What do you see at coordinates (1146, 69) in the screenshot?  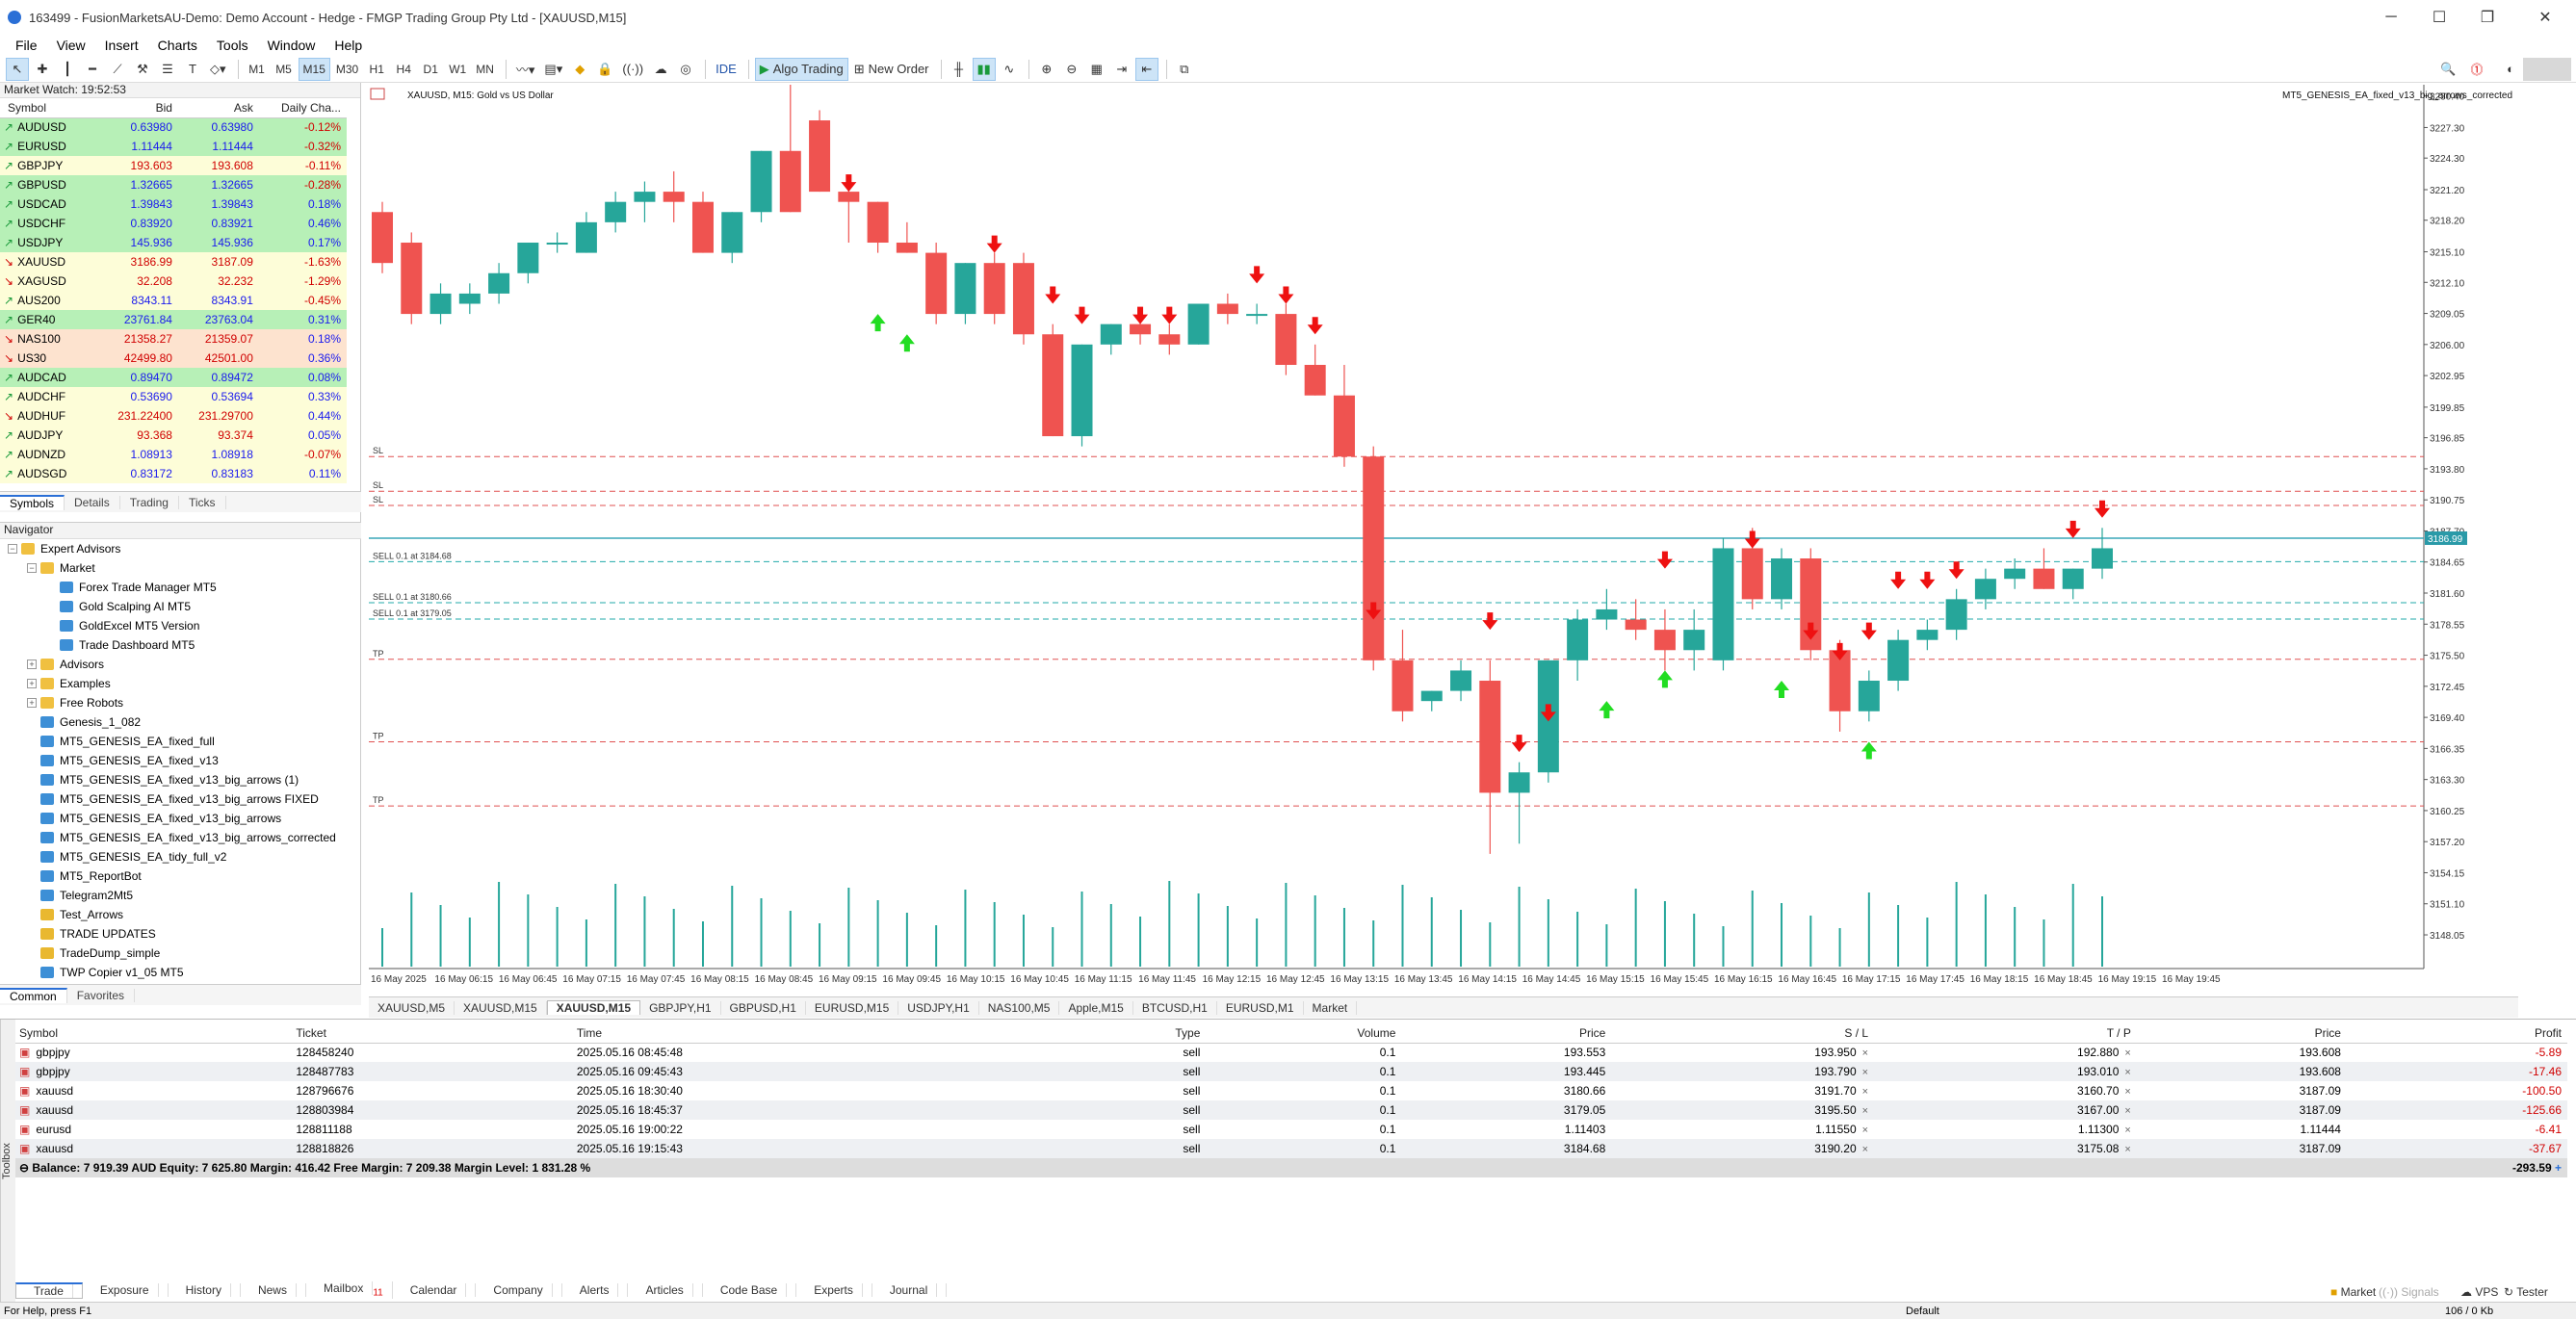 I see `chart-shift-icon: ⇤` at bounding box center [1146, 69].